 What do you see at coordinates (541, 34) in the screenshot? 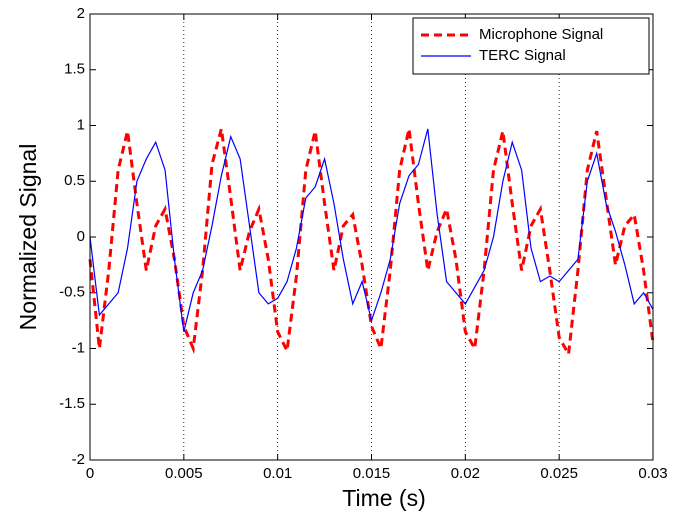
I see `legend-label: Microphone Signal` at bounding box center [541, 34].